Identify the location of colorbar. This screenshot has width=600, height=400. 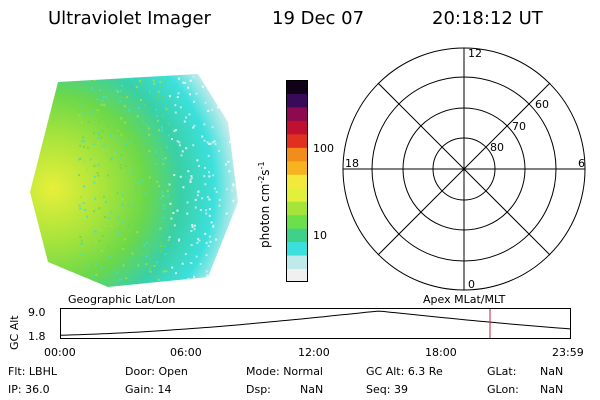
(297, 181).